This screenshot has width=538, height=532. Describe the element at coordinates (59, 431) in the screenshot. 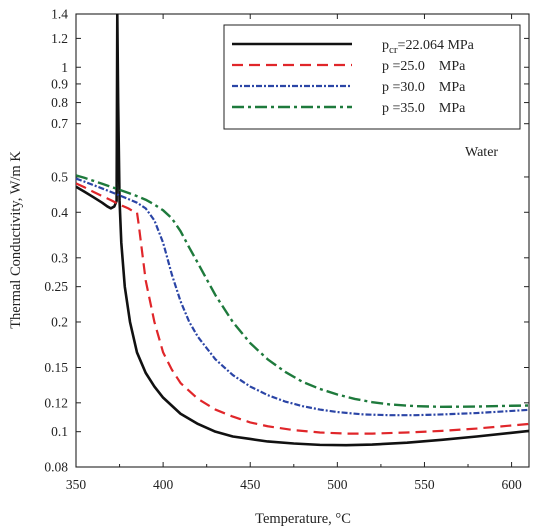

I see `y-tick-label: 0.1` at that location.